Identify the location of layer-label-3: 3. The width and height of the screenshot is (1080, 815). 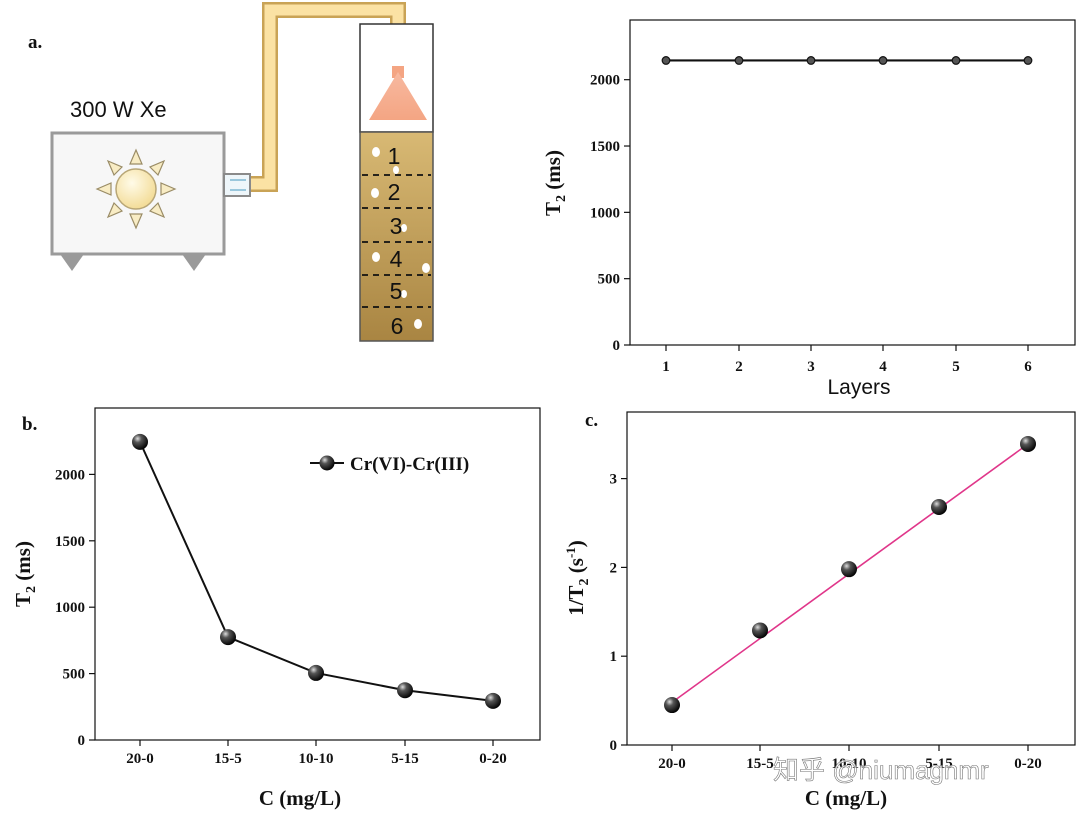
(396, 226).